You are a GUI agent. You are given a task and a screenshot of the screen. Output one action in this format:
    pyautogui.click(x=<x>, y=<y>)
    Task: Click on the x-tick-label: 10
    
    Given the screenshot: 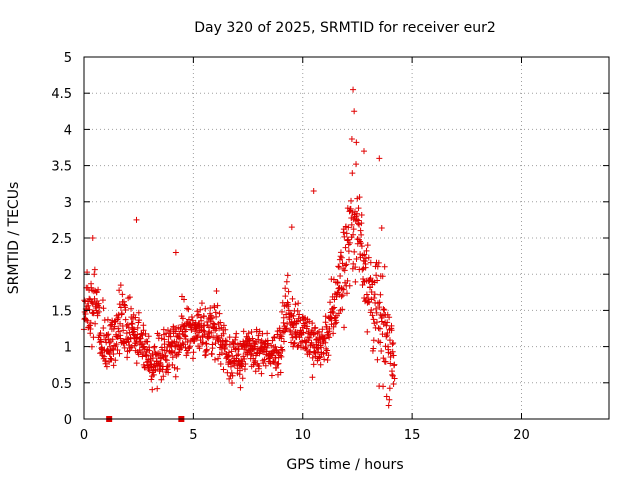 What is the action you would take?
    pyautogui.click(x=302, y=435)
    